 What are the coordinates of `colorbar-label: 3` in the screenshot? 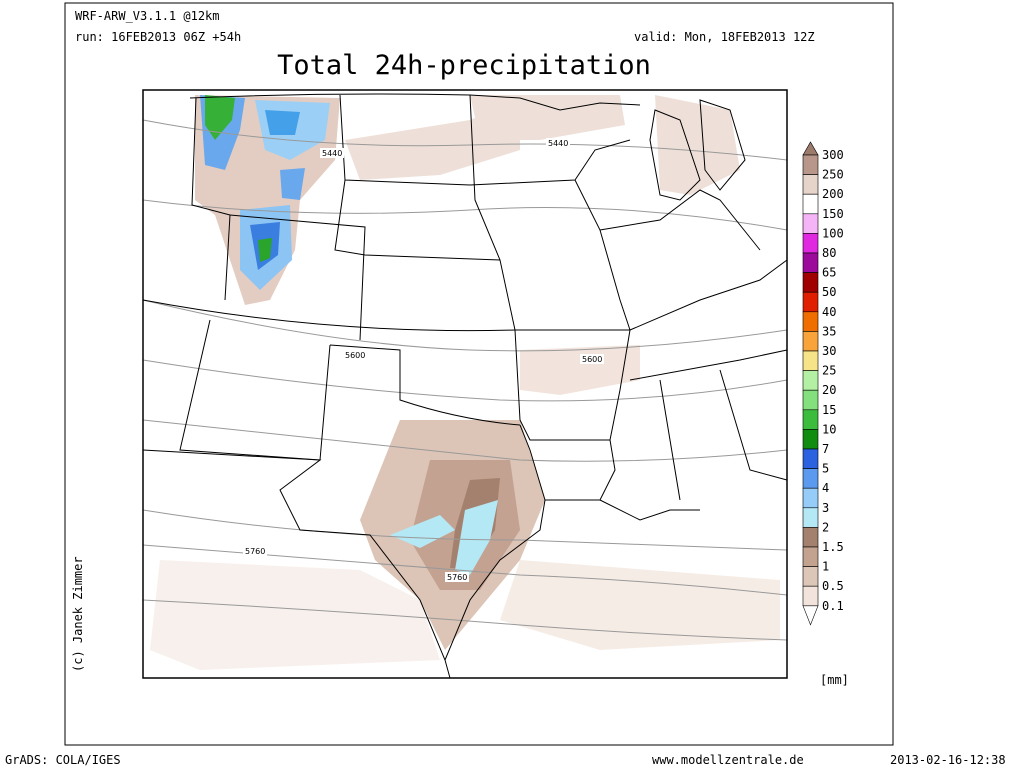 It's located at (825, 508).